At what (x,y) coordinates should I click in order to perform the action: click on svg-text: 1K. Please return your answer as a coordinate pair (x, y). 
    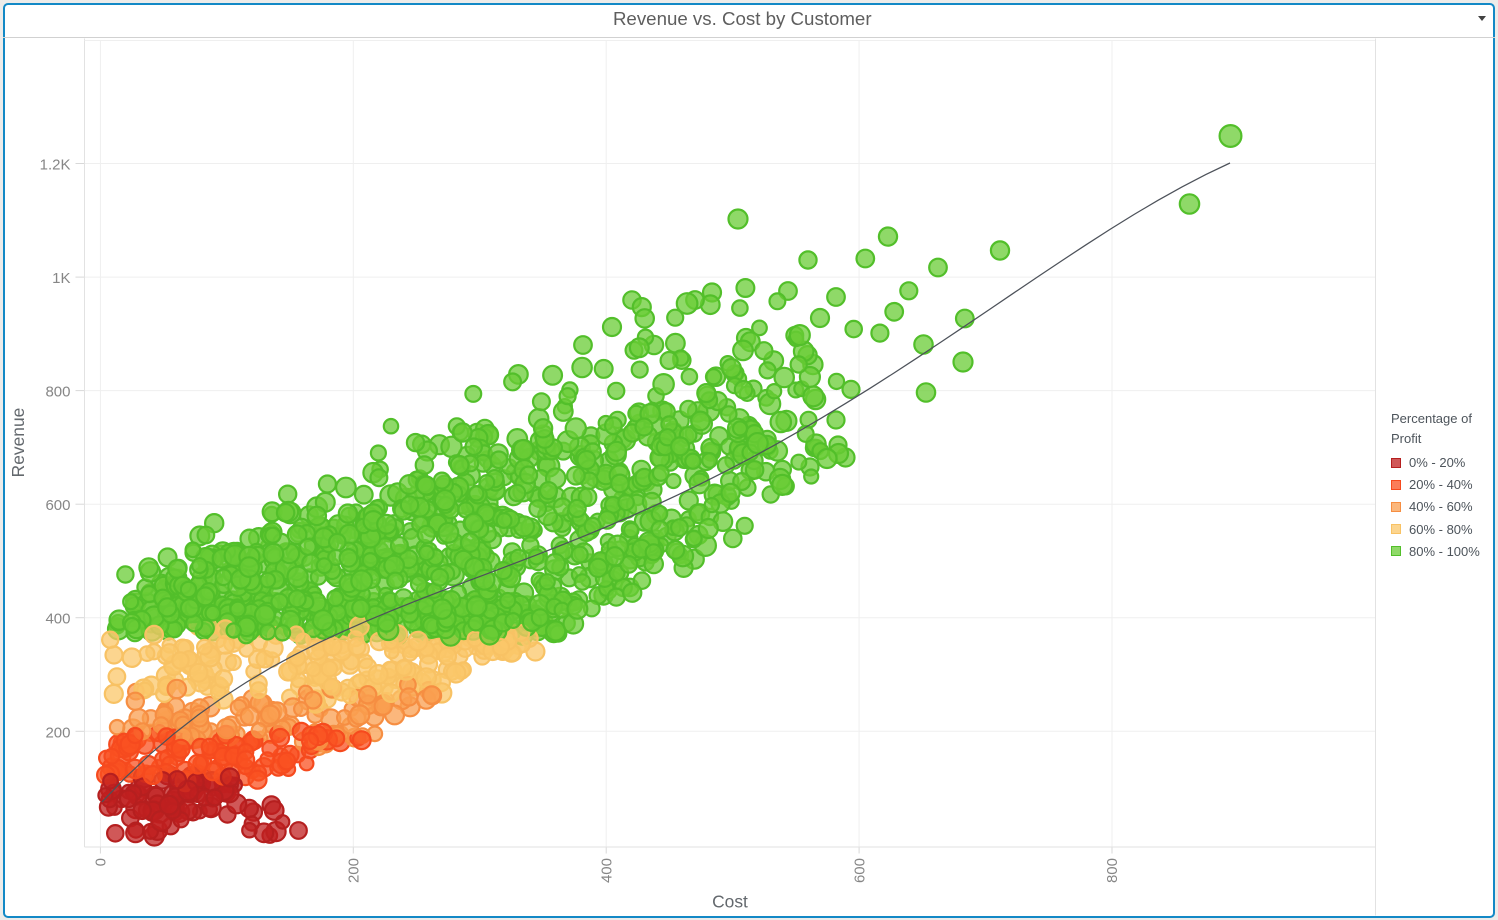
    Looking at the image, I should click on (61, 278).